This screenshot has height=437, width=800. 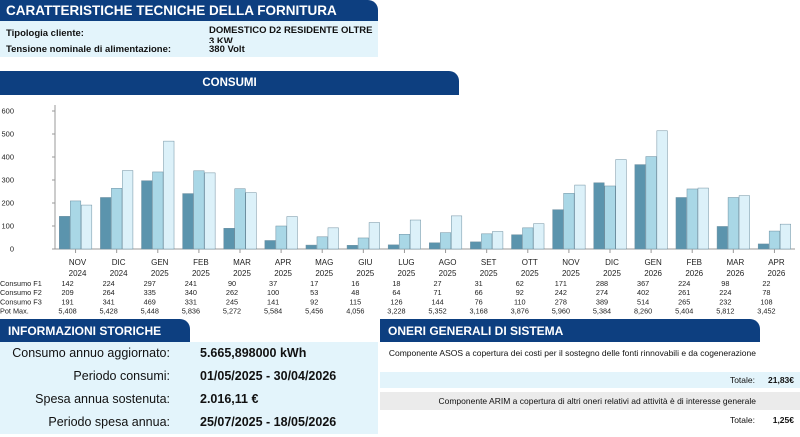 What do you see at coordinates (356, 301) in the screenshot?
I see `table-cell: 115` at bounding box center [356, 301].